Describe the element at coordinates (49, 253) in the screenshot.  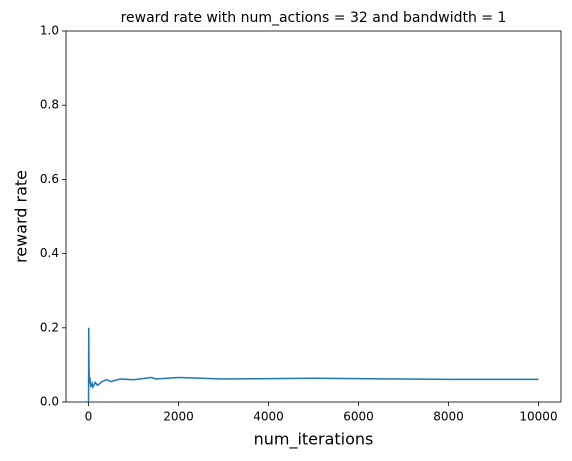
I see `y-tick-label: 0.4` at that location.